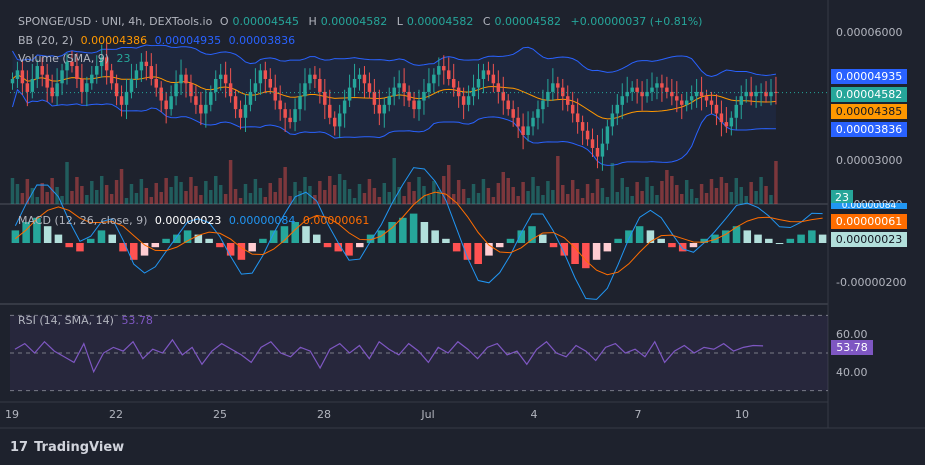 This screenshot has height=465, width=925. Describe the element at coordinates (224, 21) in the screenshot. I see `open-label: O` at that location.